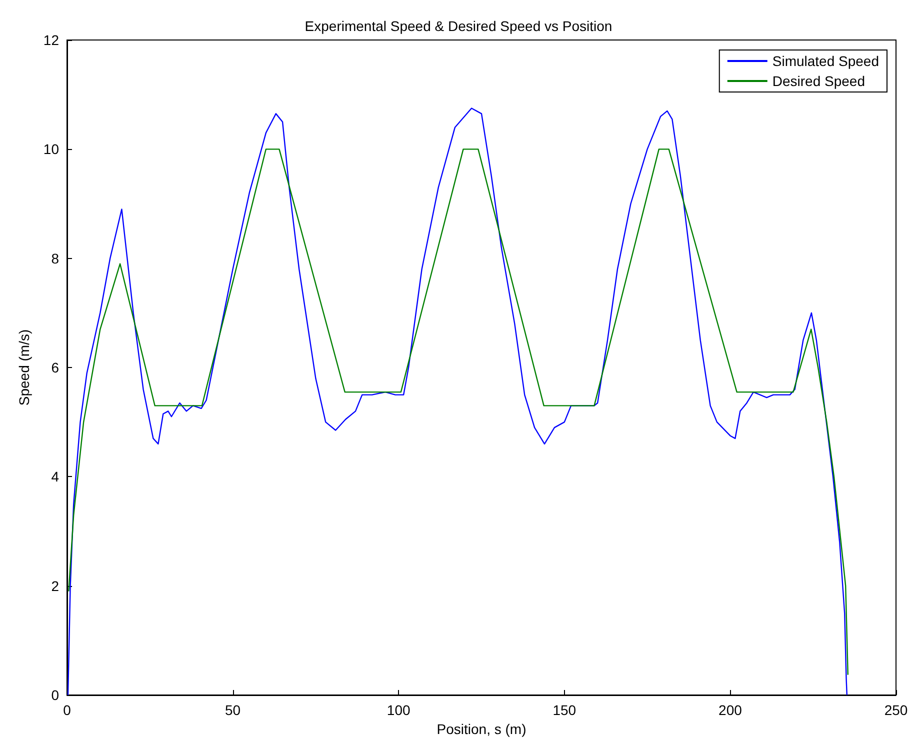  What do you see at coordinates (67, 710) in the screenshot?
I see `x-tick-label: 0` at bounding box center [67, 710].